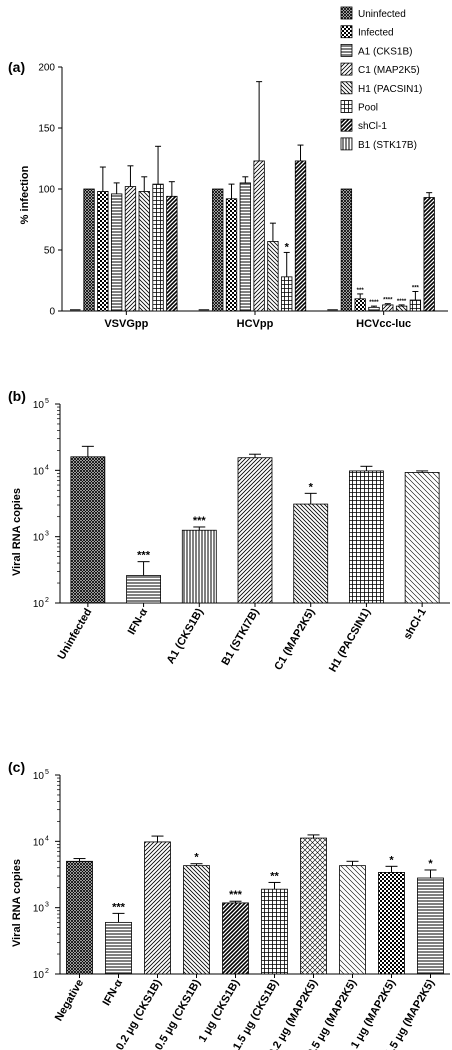  Describe the element at coordinates (50, 251) in the screenshot. I see `panel-a-y-tick-label: 50` at that location.